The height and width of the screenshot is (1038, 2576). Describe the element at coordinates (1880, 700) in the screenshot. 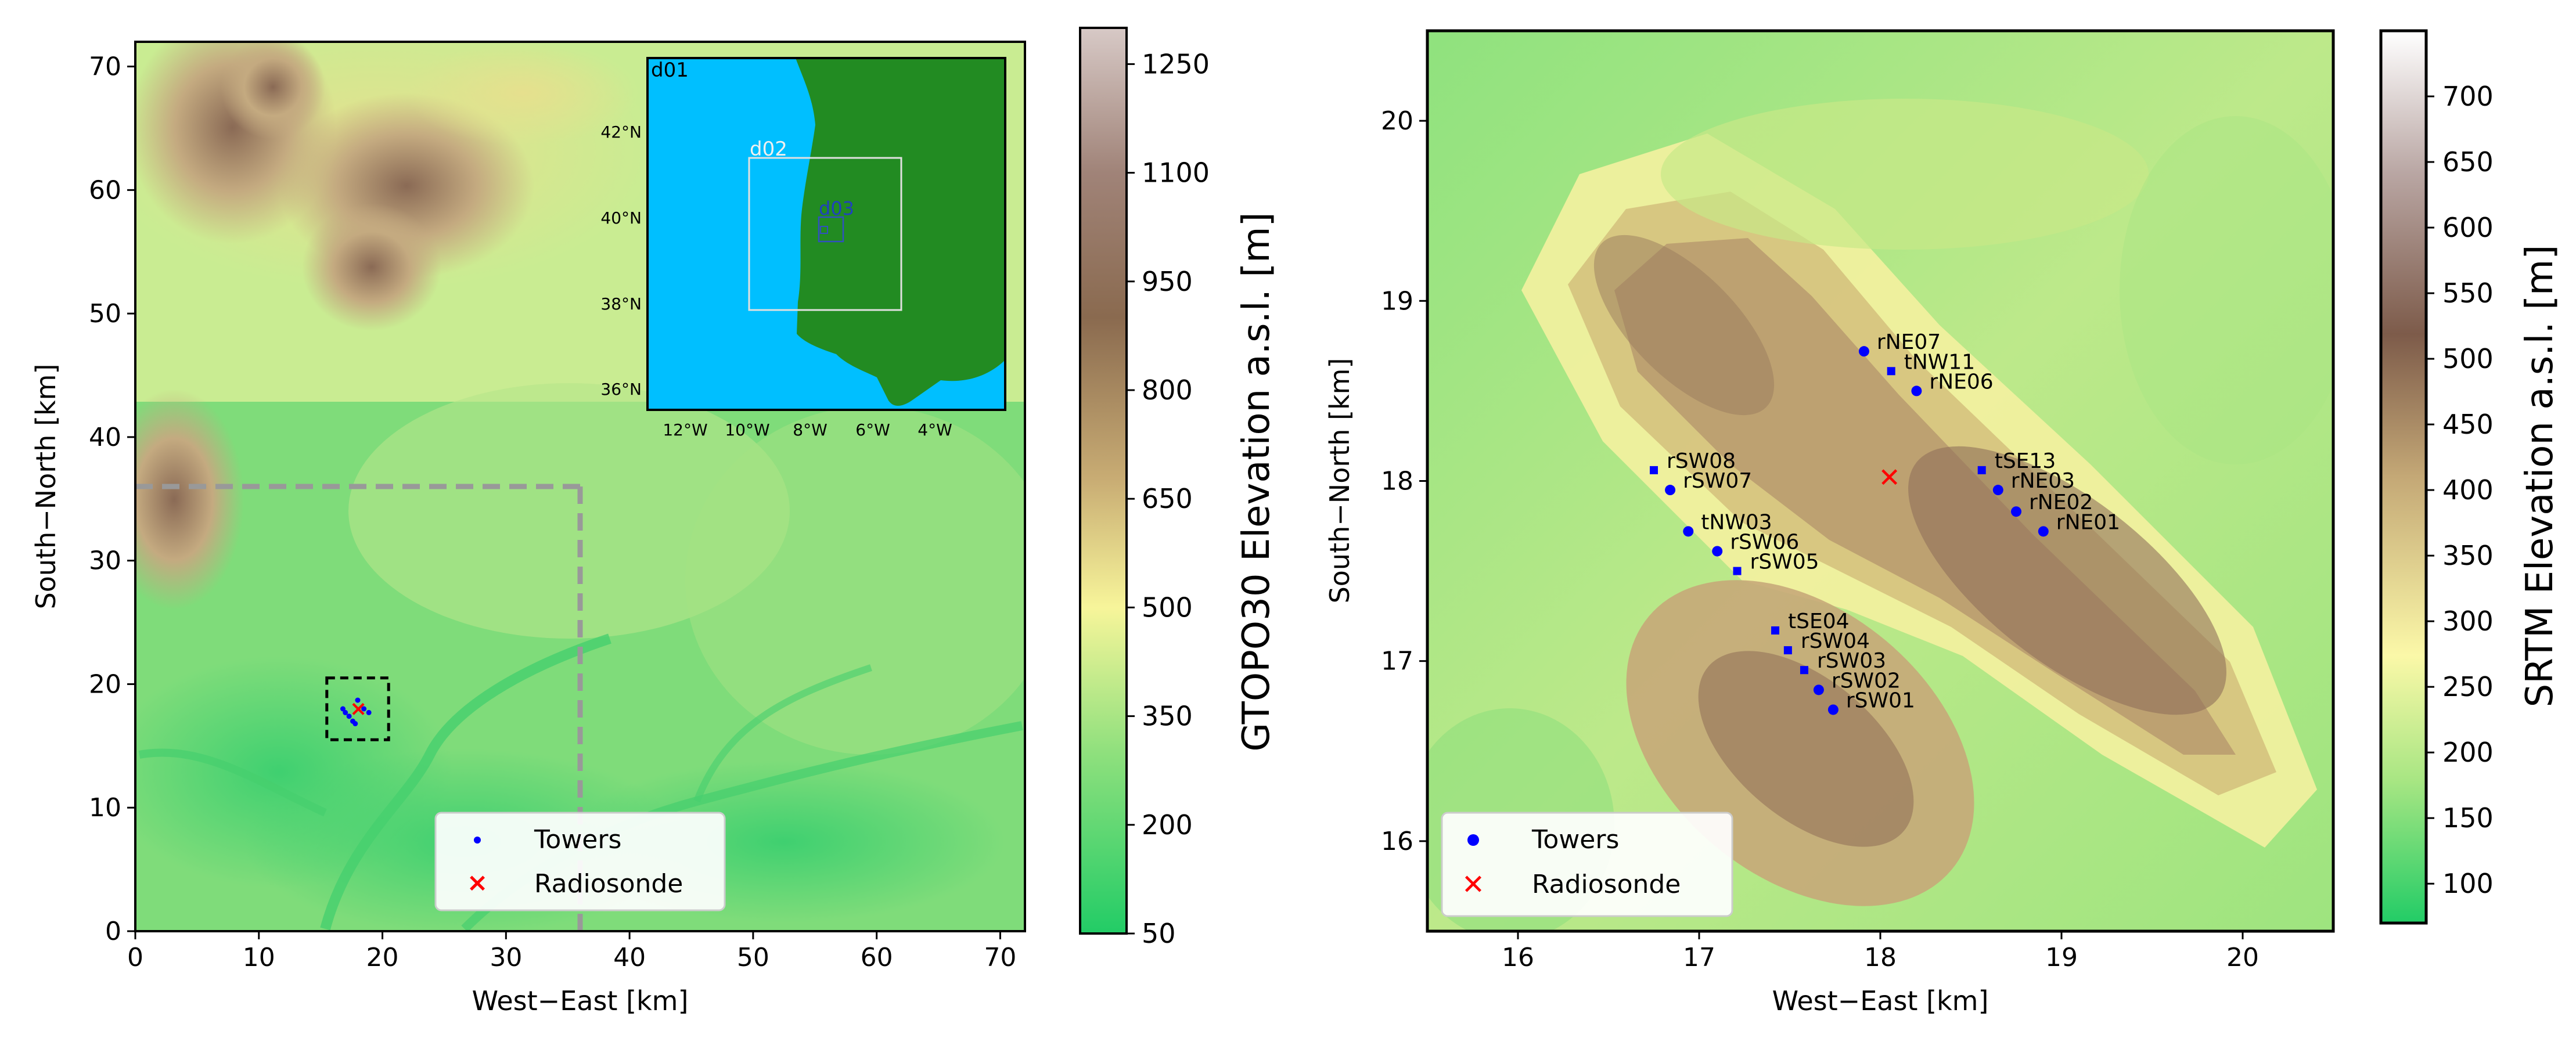

I see `station-label: rSW01` at that location.